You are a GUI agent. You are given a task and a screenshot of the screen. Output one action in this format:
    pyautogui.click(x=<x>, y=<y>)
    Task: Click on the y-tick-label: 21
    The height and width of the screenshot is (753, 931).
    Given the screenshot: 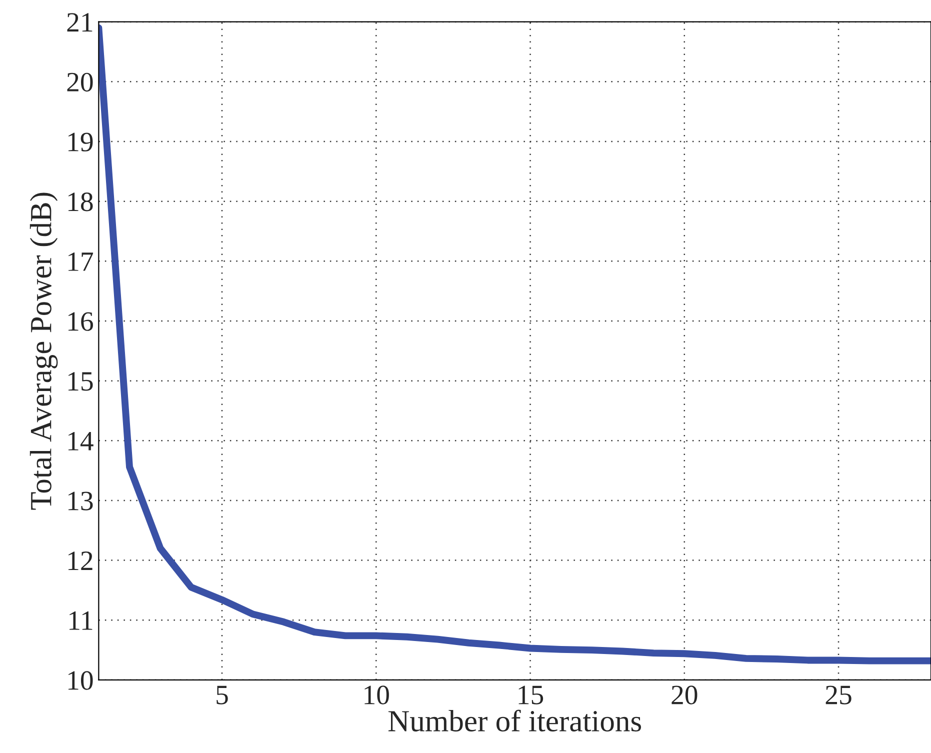 What is the action you would take?
    pyautogui.click(x=79, y=22)
    